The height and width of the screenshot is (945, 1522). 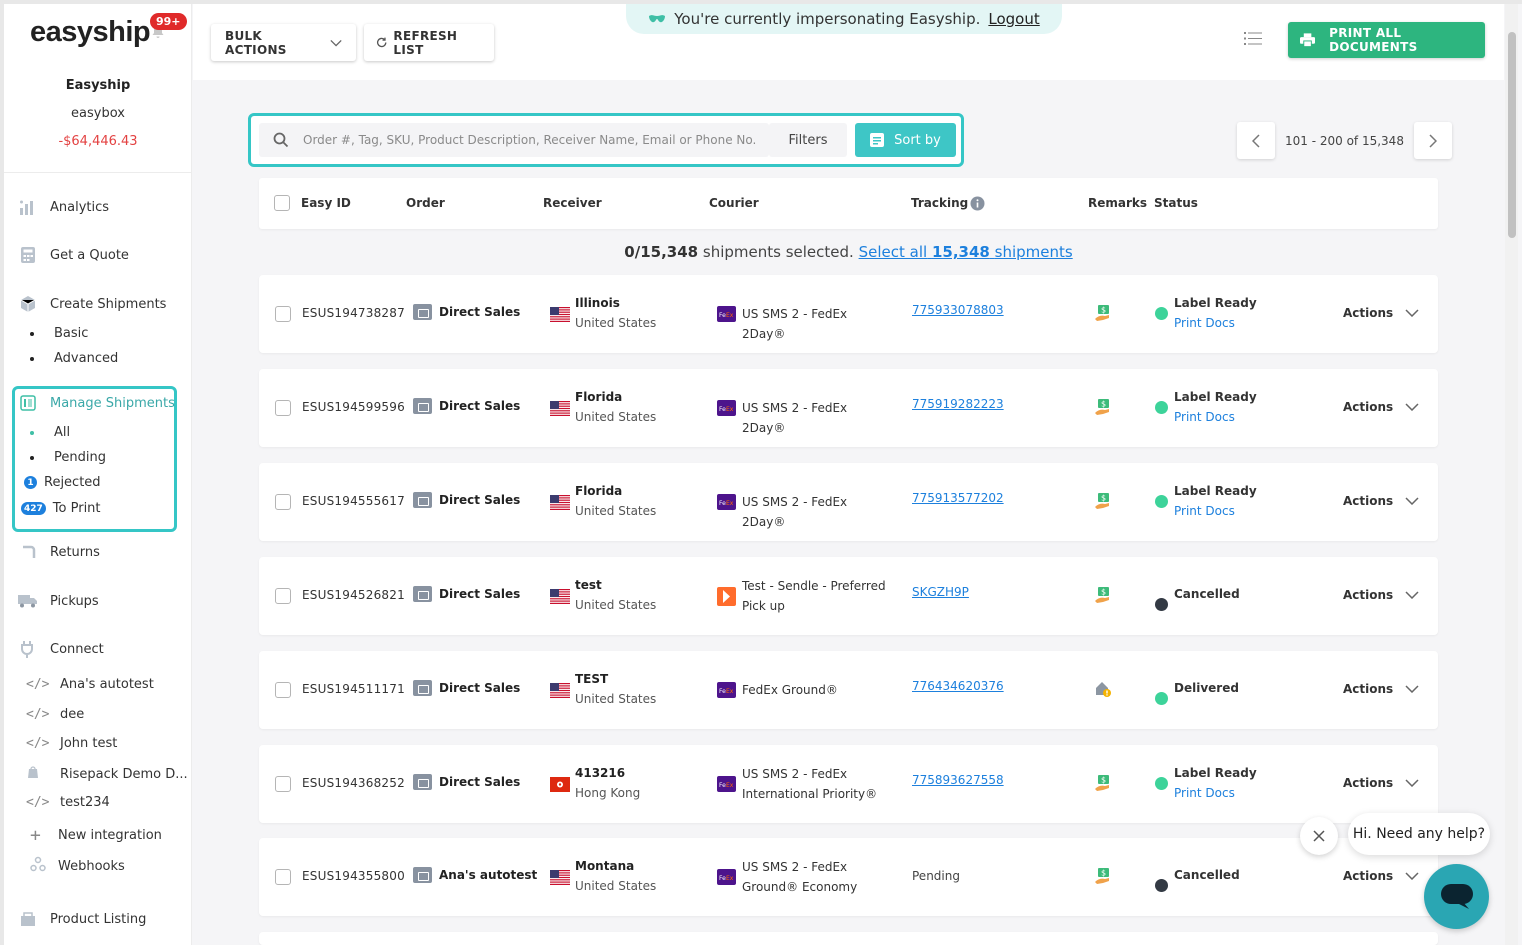 I want to click on search-input, so click(x=533, y=140).